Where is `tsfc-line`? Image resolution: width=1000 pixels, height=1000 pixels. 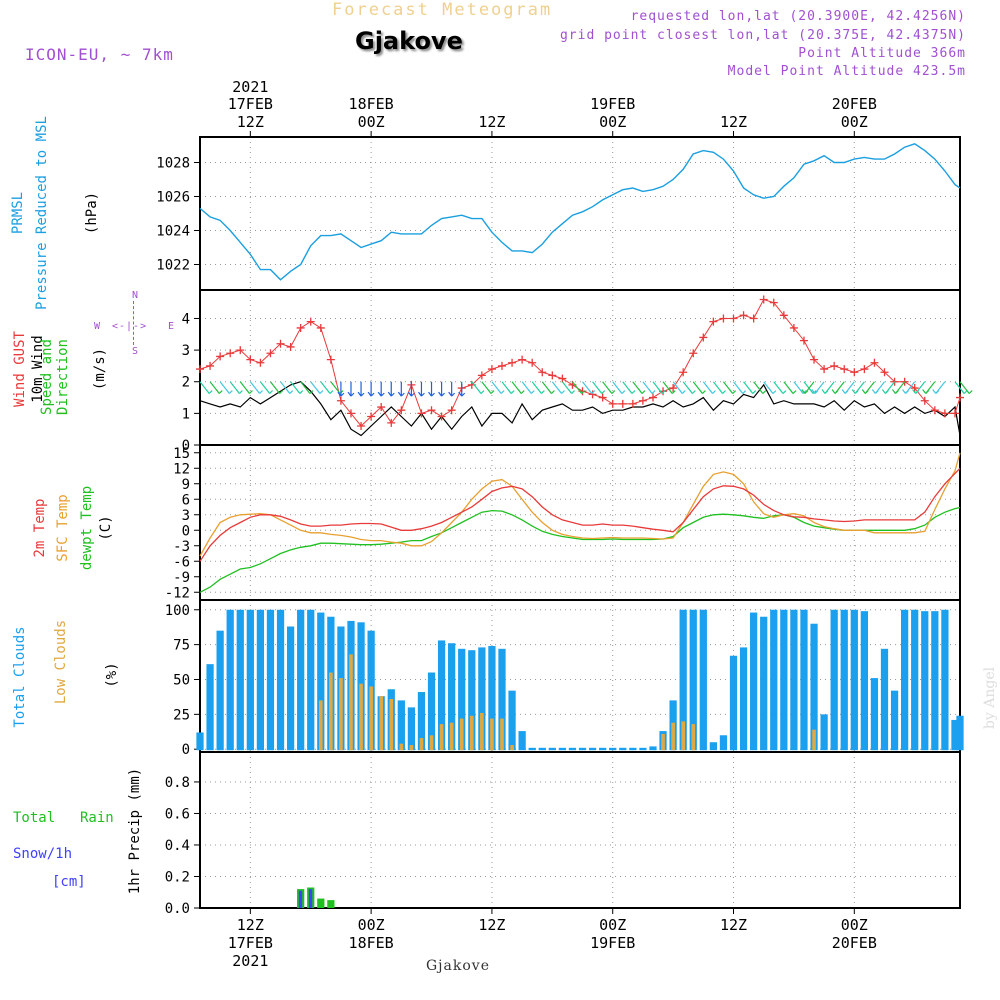 tsfc-line is located at coordinates (580, 504).